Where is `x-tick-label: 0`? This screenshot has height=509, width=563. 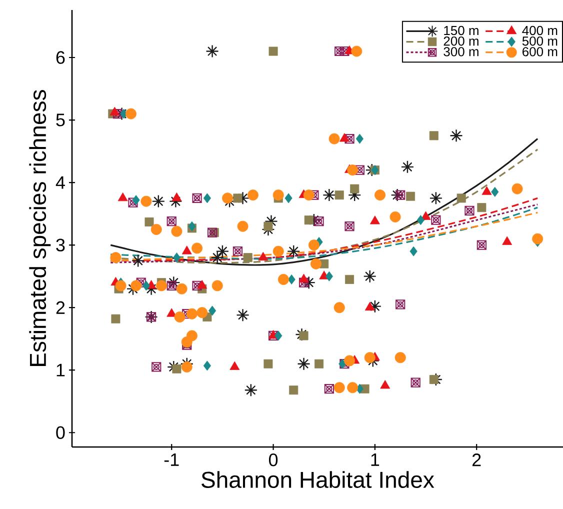
x-tick-label: 0 is located at coordinates (273, 460).